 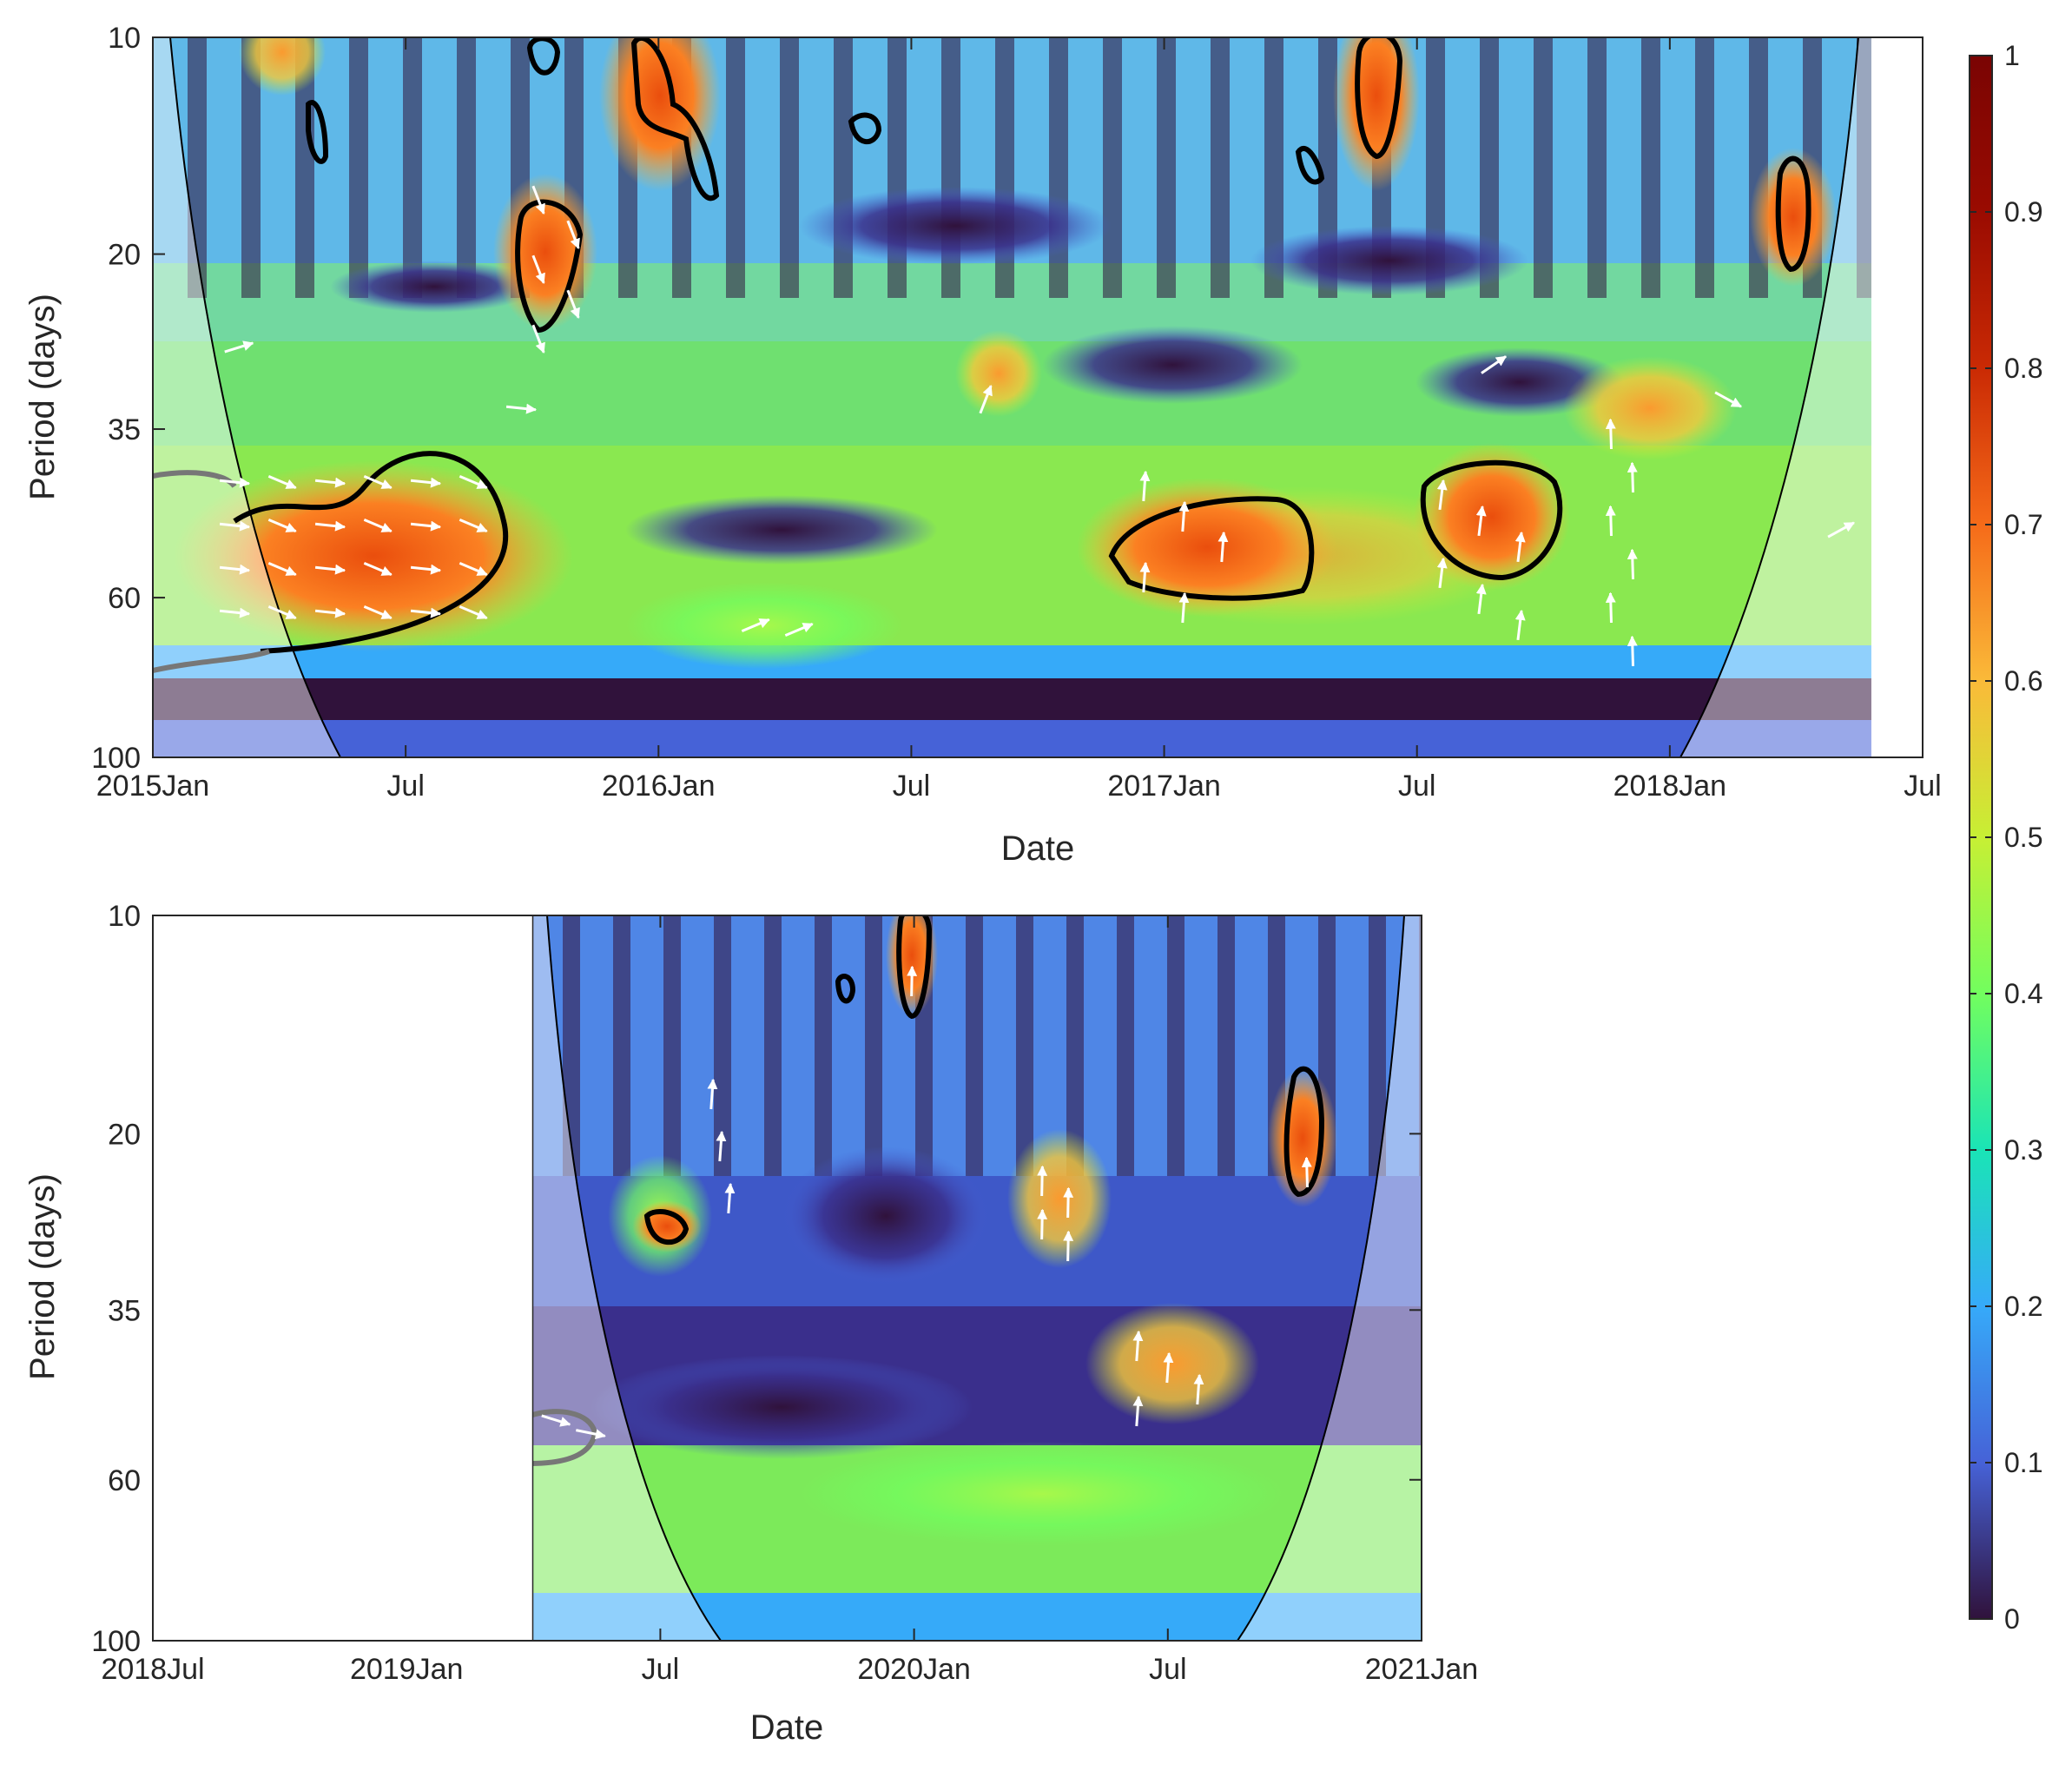 I want to click on colorbar-tick-label: 0.5, so click(x=2023, y=837).